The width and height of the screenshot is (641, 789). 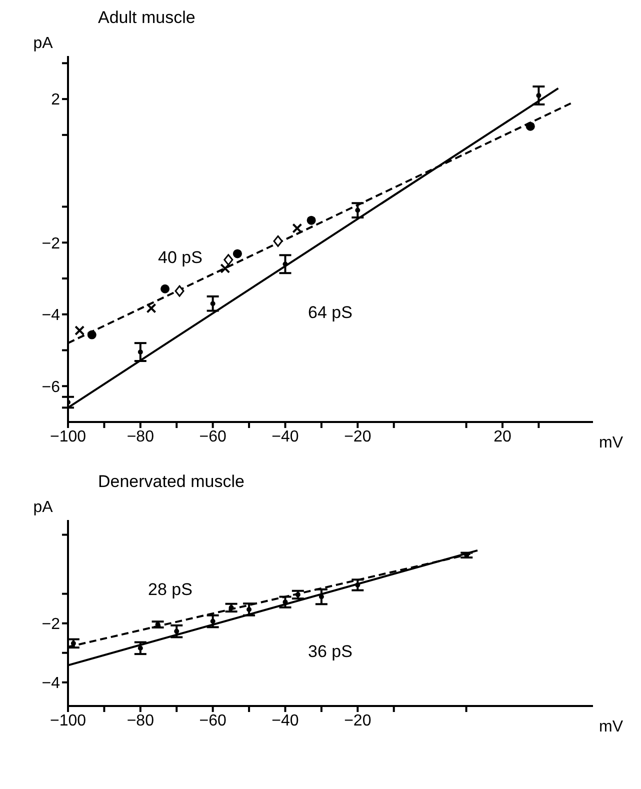 I want to click on x-tick-label: 20, so click(x=503, y=437).